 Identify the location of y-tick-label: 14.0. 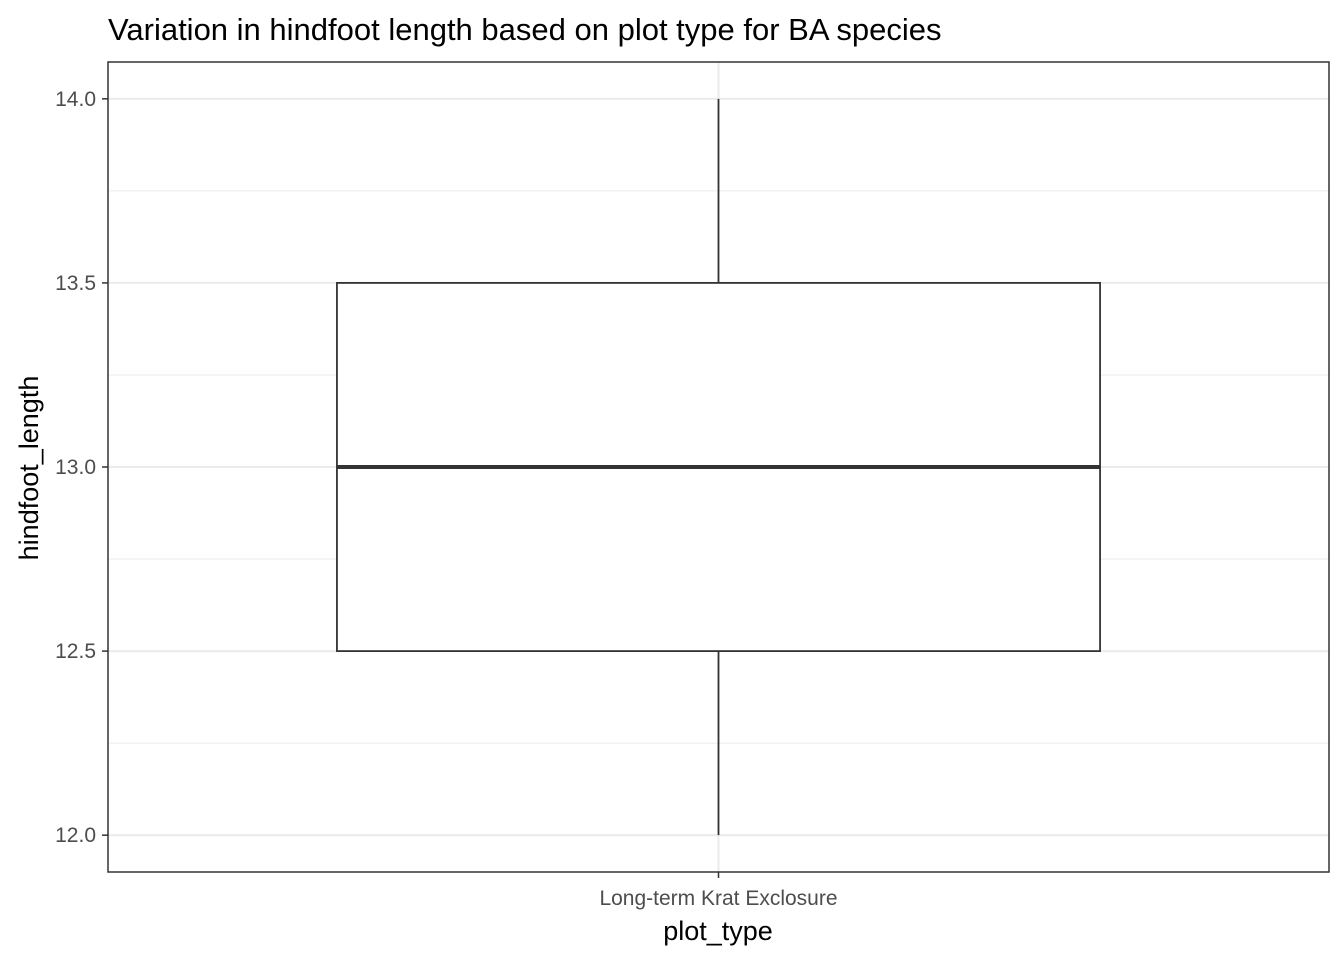
(75, 99).